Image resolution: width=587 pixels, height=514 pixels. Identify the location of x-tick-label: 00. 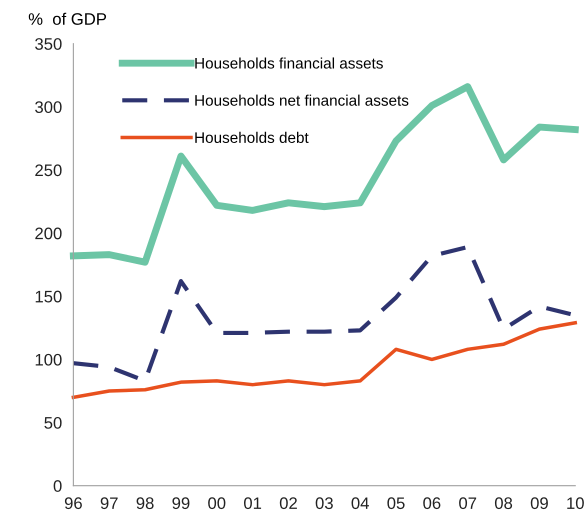
(217, 503).